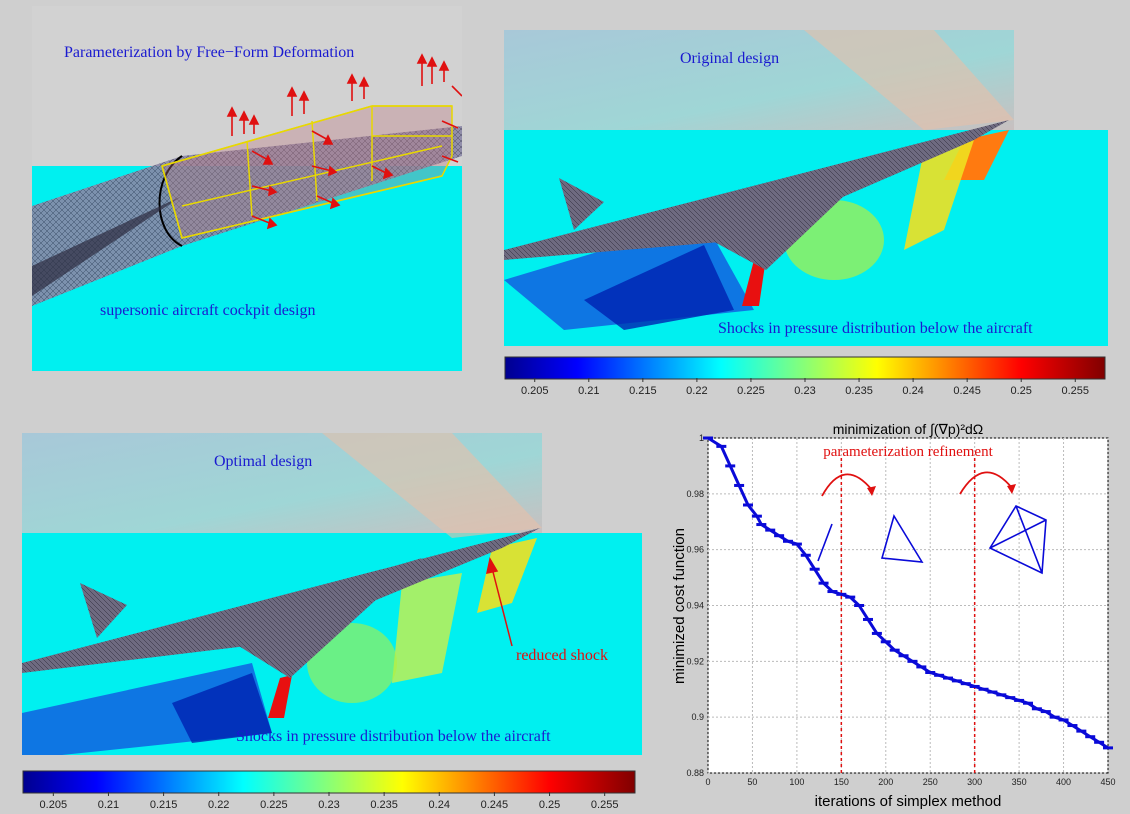 The width and height of the screenshot is (1130, 814). Describe the element at coordinates (779, 214) in the screenshot. I see `aircraft-wing` at that location.